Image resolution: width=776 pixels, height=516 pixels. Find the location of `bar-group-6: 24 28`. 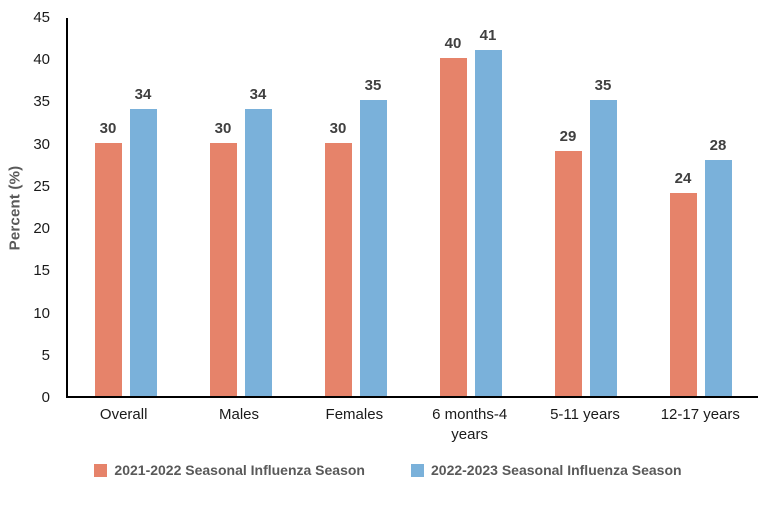

bar-group-6: 24 28 is located at coordinates (700, 207).